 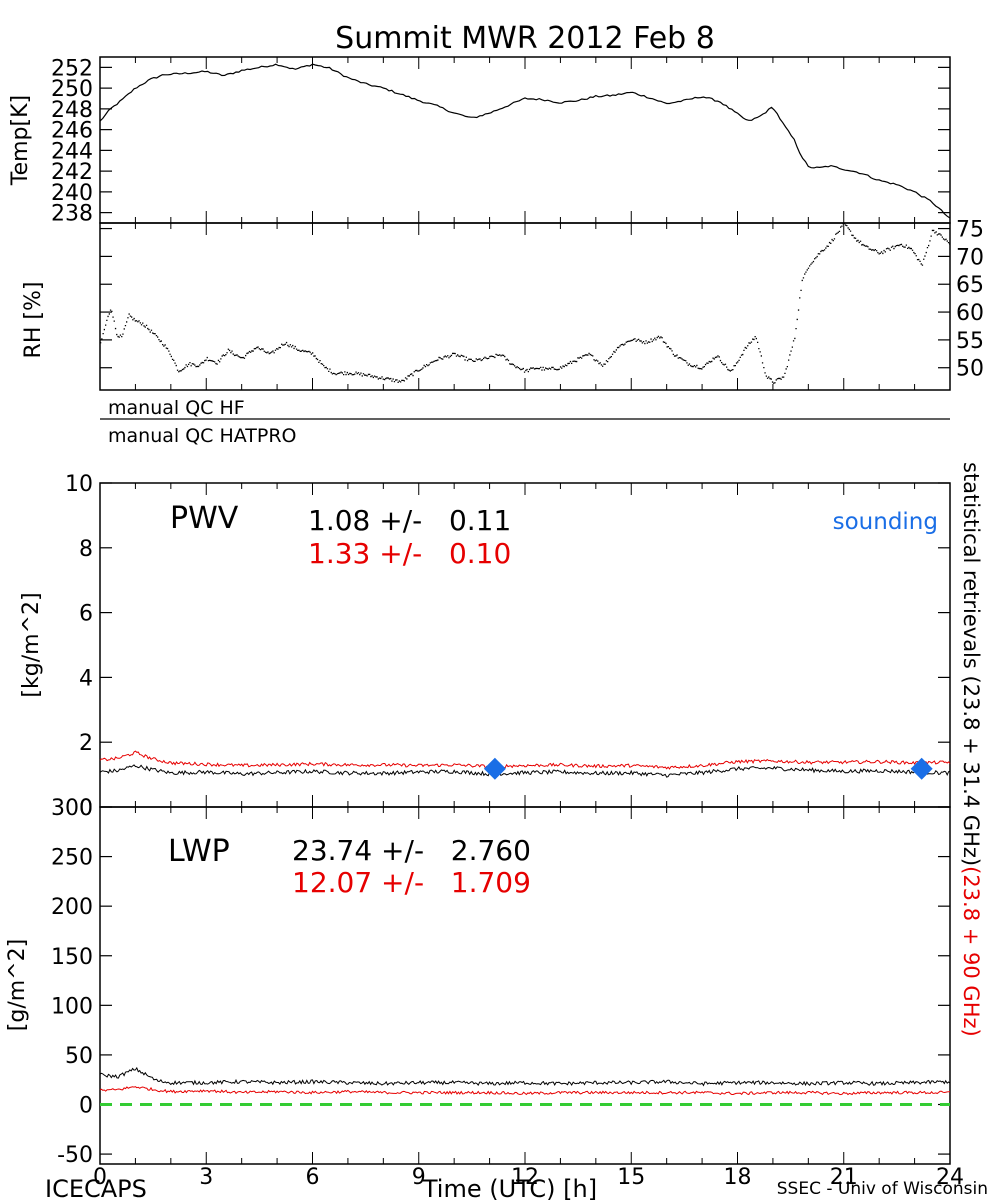 What do you see at coordinates (72, 193) in the screenshot?
I see `y-tick-label: 240` at bounding box center [72, 193].